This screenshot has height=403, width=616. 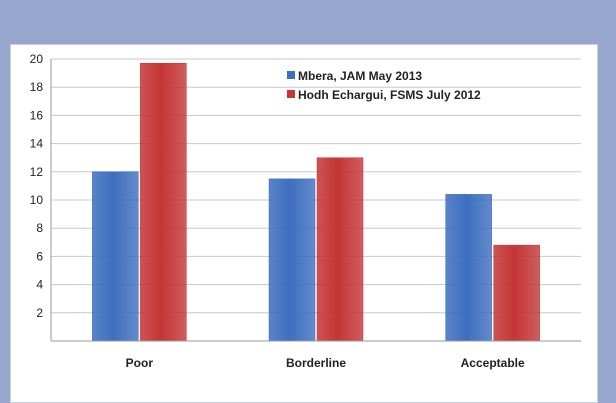 I want to click on x-category-label: Acceptable, so click(x=493, y=363).